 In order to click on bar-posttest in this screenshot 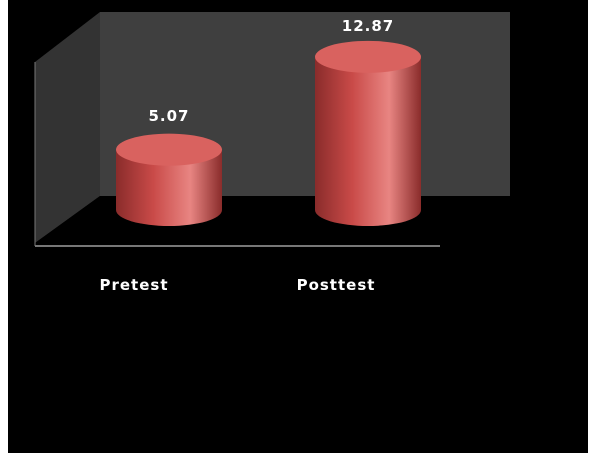, I will do `click(368, 133)`.